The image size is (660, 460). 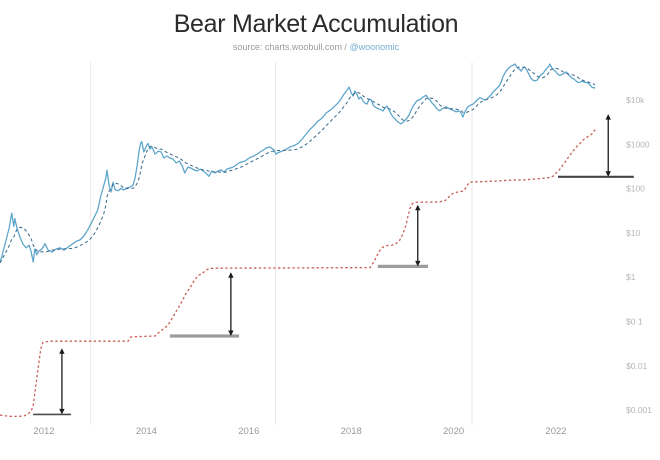 What do you see at coordinates (635, 189) in the screenshot?
I see `y-axis-tick-label: $100` at bounding box center [635, 189].